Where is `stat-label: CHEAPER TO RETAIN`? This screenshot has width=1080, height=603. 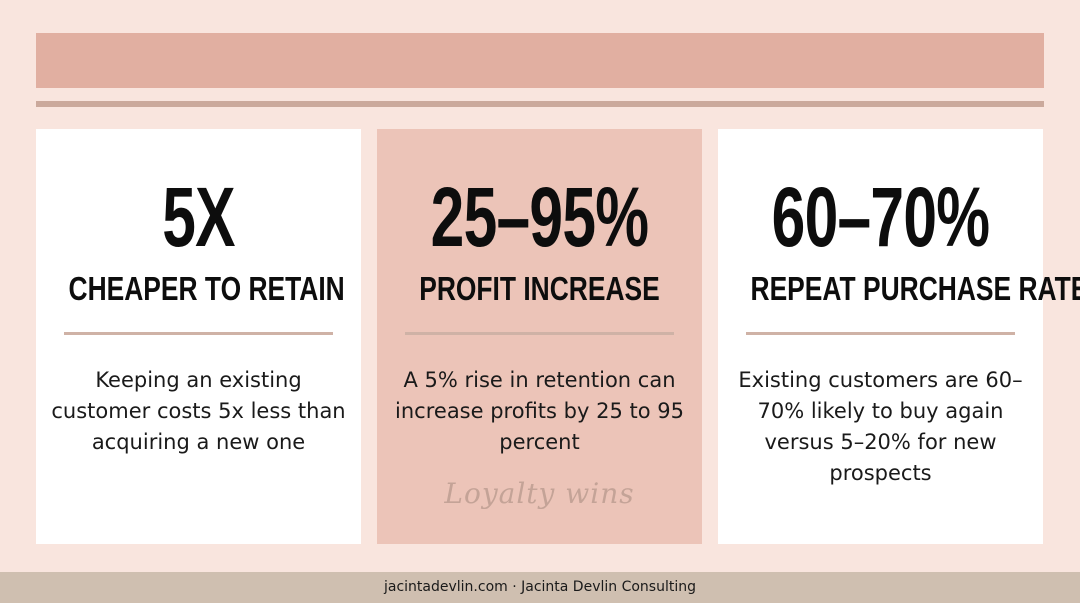 stat-label: CHEAPER TO RETAIN is located at coordinates (206, 288).